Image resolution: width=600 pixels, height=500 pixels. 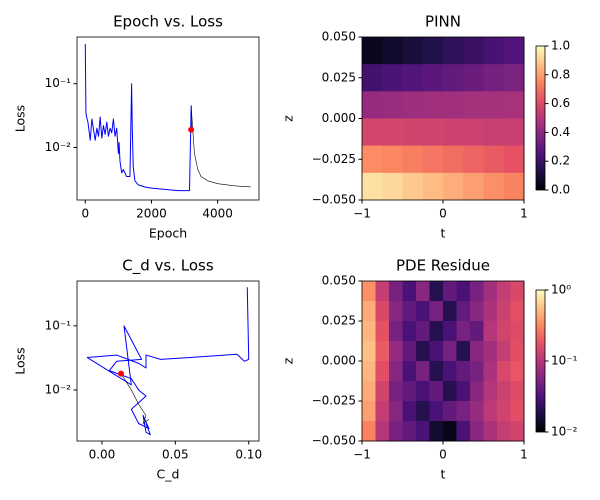 I want to click on y-tick-label: 0.050, so click(x=339, y=281).